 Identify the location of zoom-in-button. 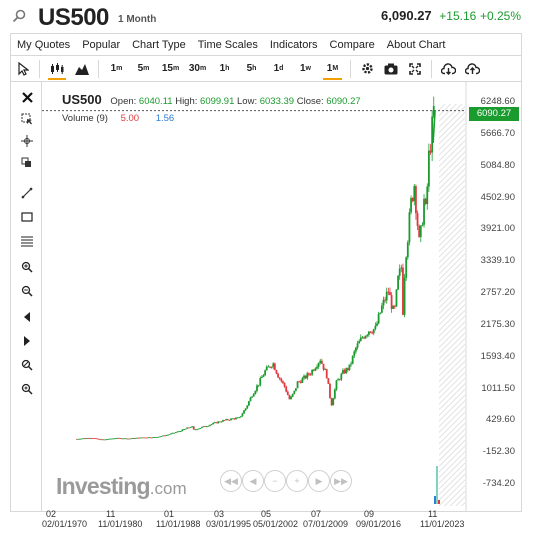
(27, 267).